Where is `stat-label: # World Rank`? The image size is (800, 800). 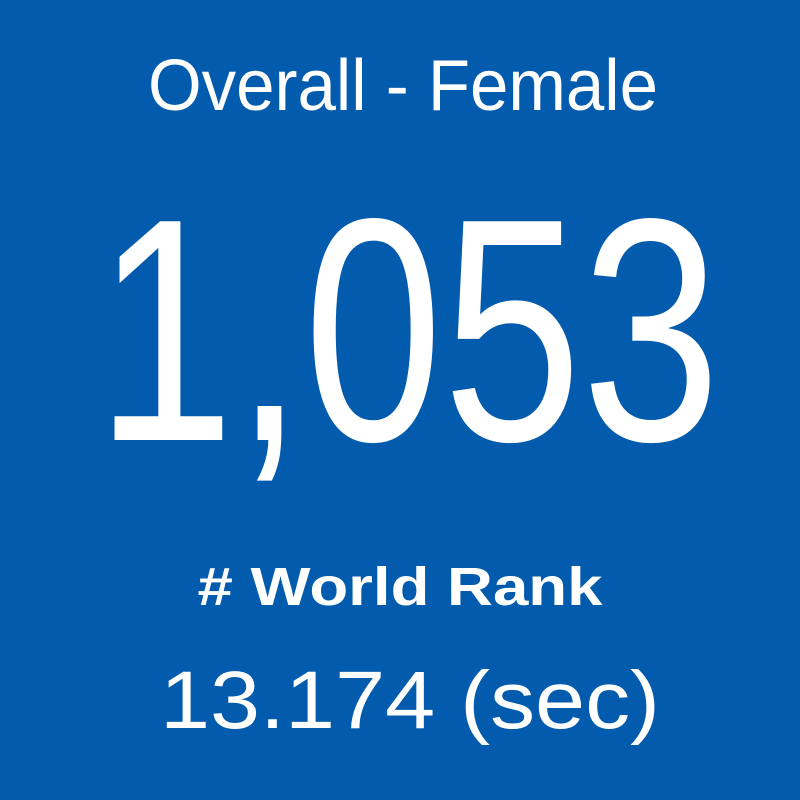 stat-label: # World Rank is located at coordinates (401, 587).